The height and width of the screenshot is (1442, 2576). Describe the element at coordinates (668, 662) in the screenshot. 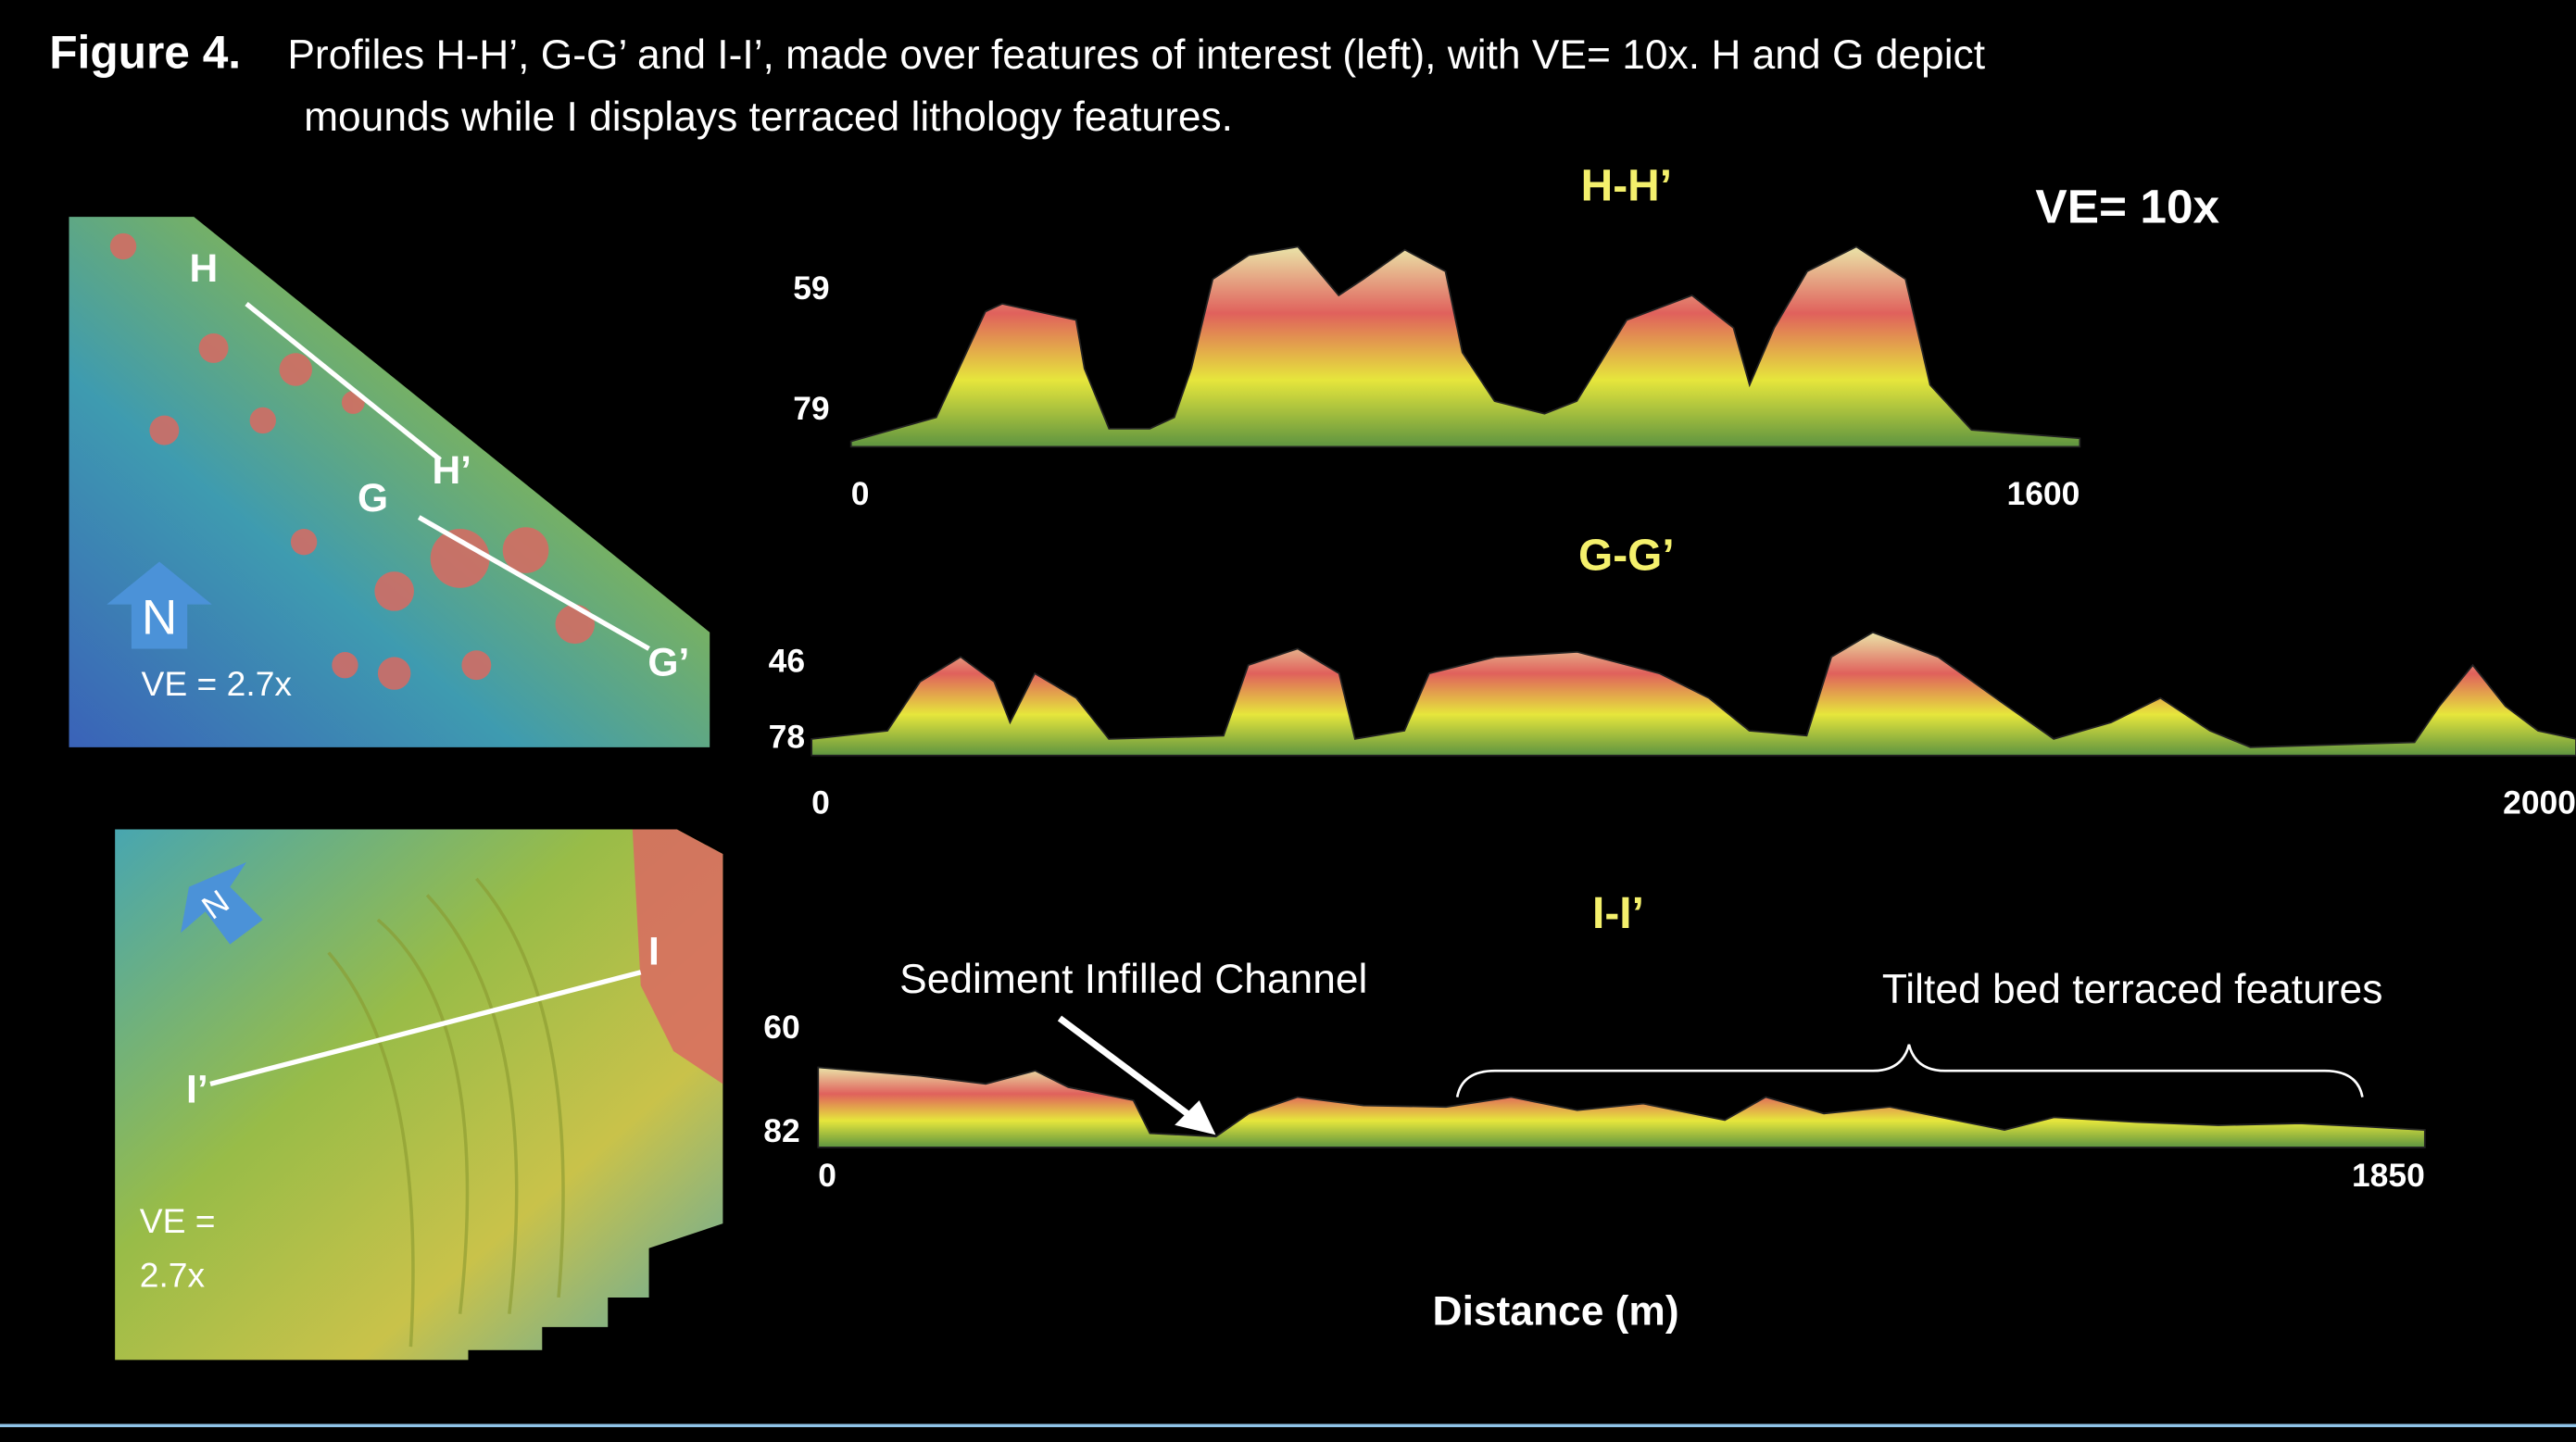

I see `map-label: G’` at that location.